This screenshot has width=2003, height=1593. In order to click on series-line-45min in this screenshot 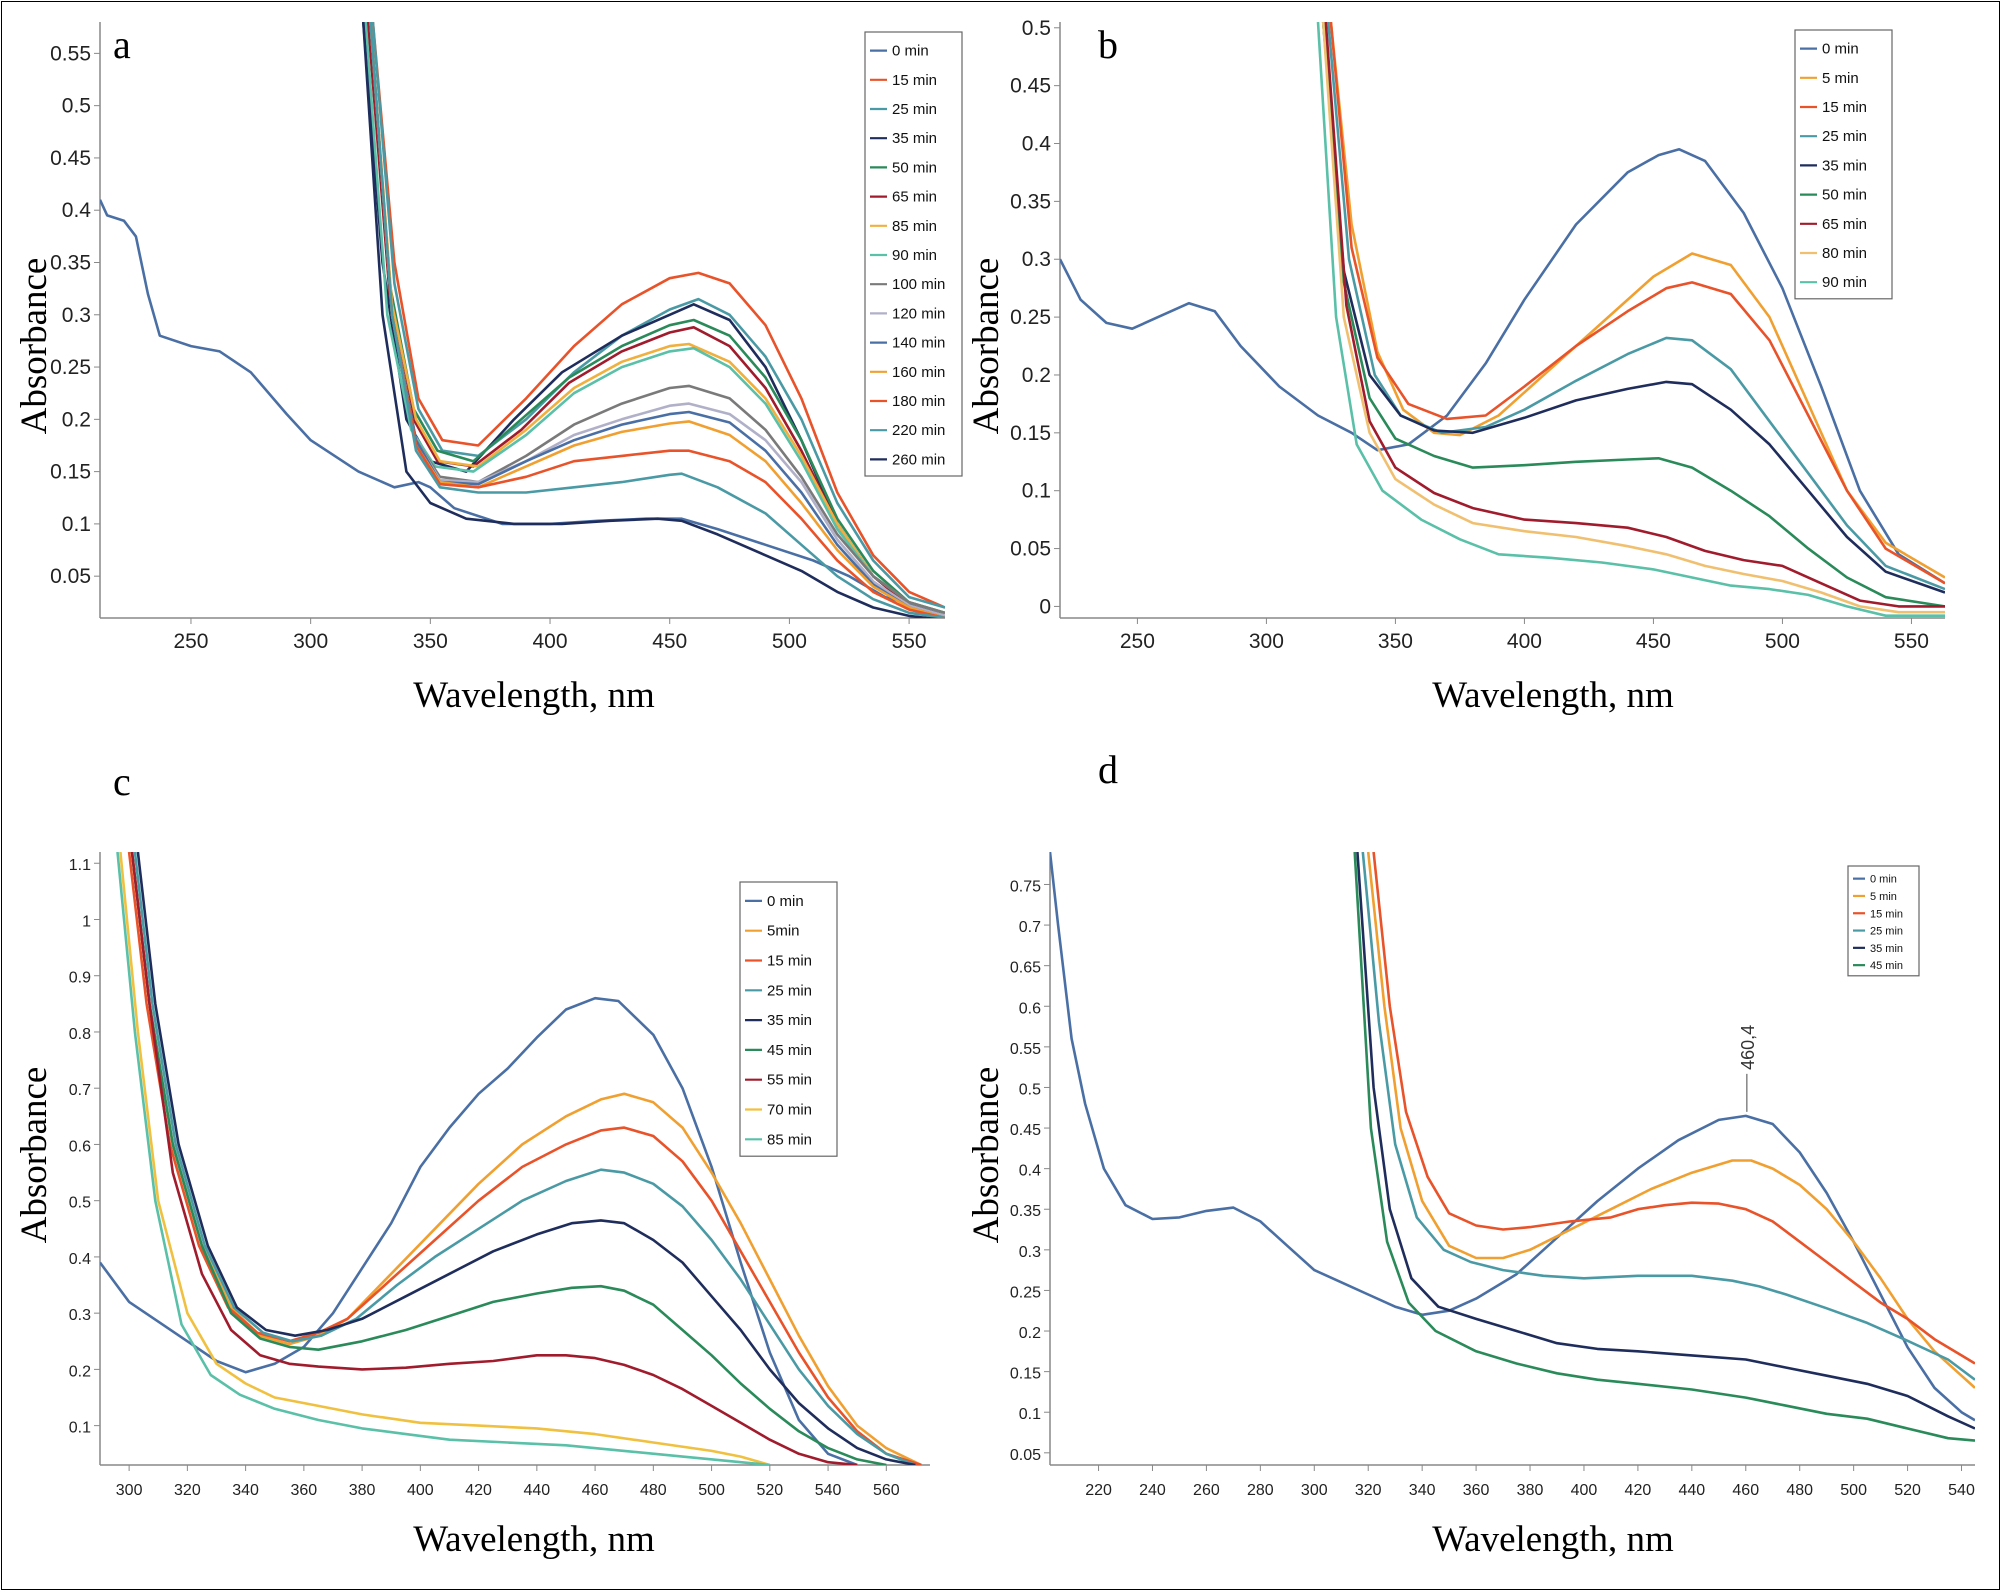, I will do `click(1664, 1147)`.